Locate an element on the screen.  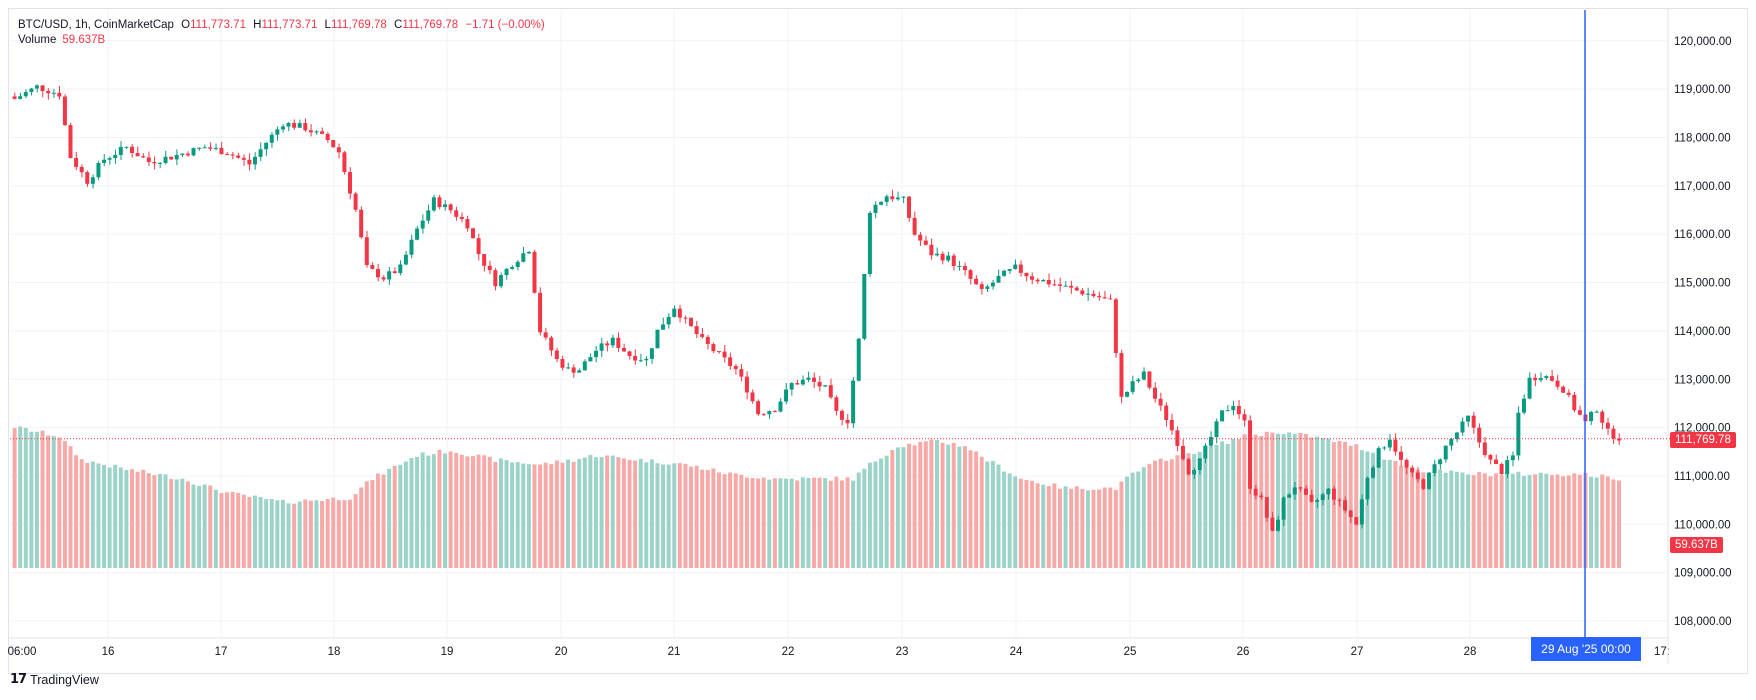
price-tick-label: 111,000.00 is located at coordinates (1702, 477).